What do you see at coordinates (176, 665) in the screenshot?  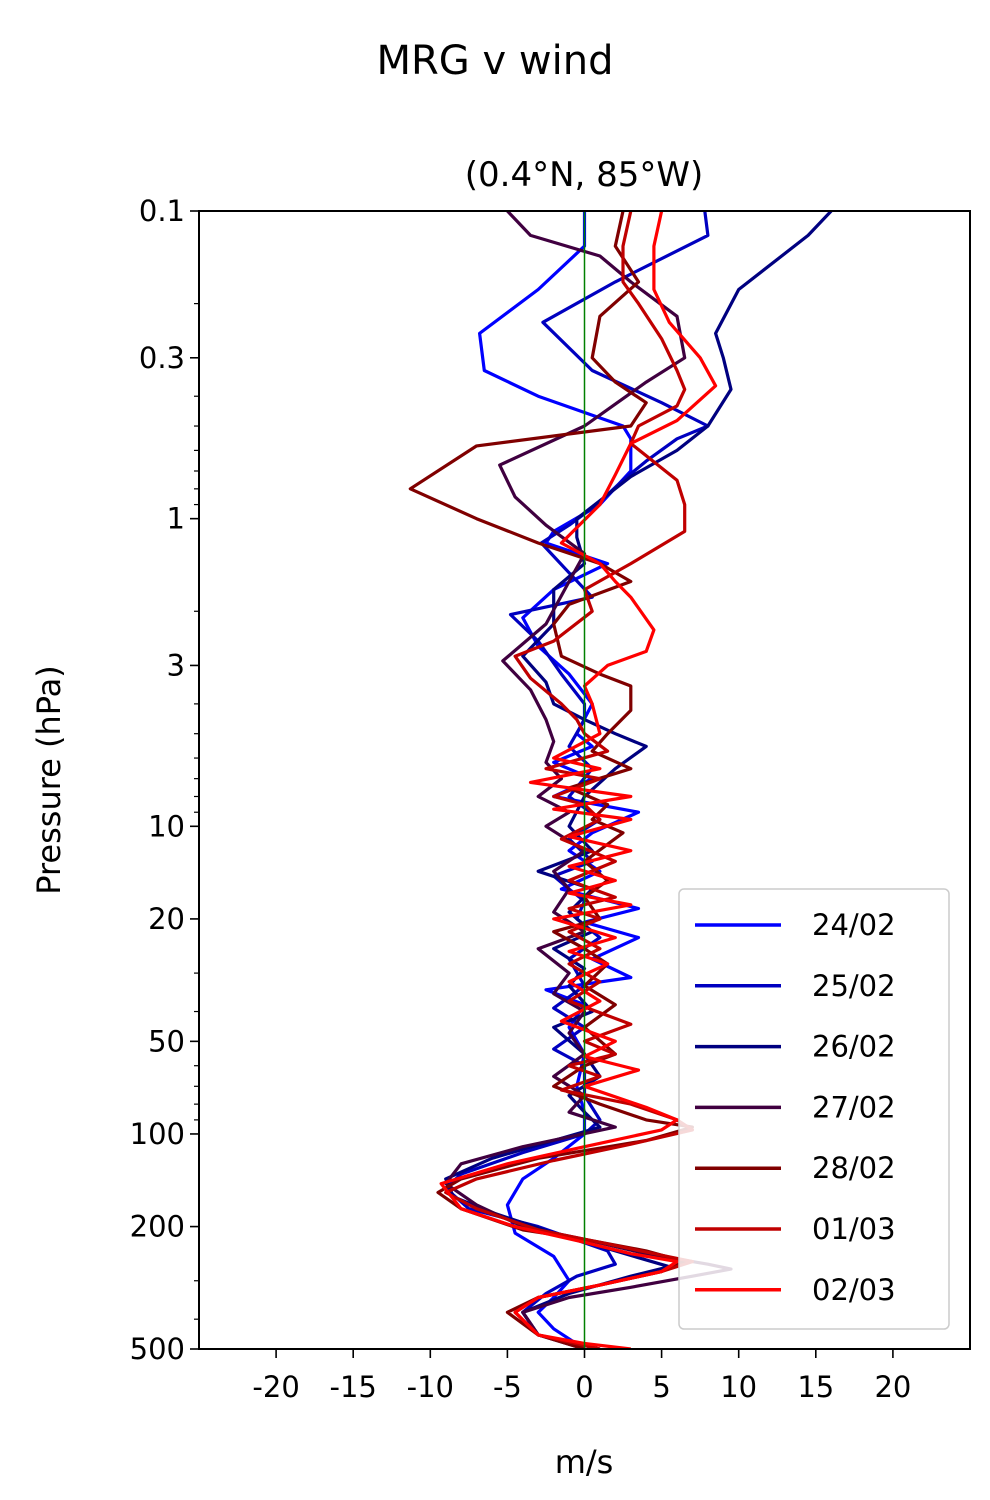 I see `y-tick-label: 3` at bounding box center [176, 665].